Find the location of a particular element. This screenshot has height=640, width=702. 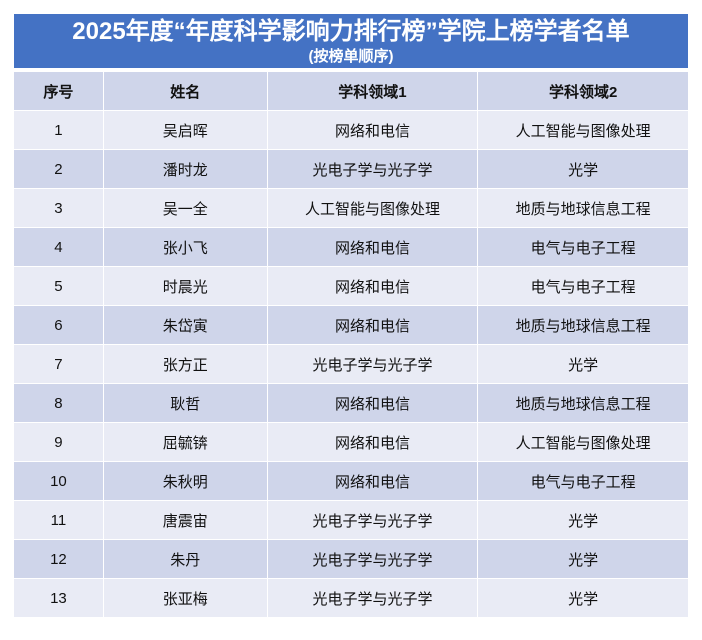

cell-index: 7 is located at coordinates (58, 364).